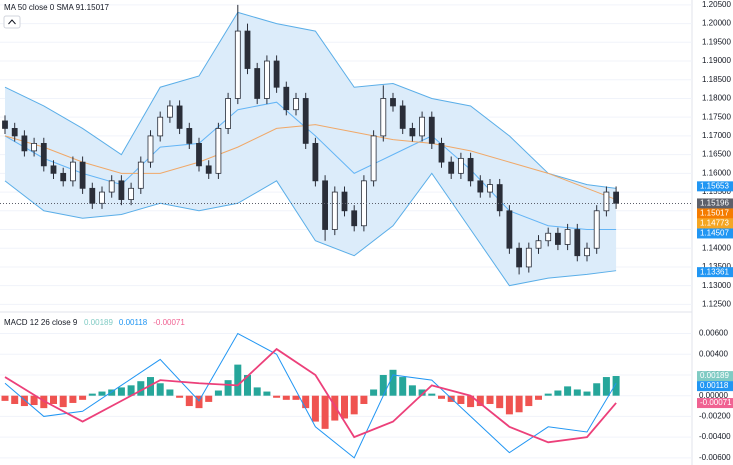  What do you see at coordinates (716, 285) in the screenshot?
I see `y-tick-label: 1.13000` at bounding box center [716, 285].